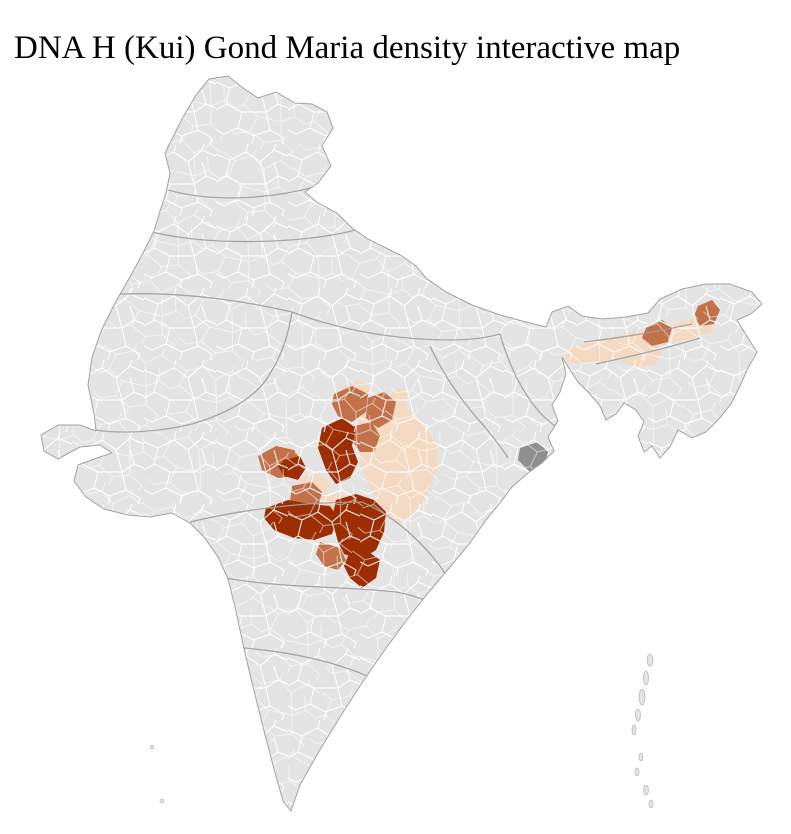  Describe the element at coordinates (157, 774) in the screenshot. I see `lakshadweep-islands` at that location.